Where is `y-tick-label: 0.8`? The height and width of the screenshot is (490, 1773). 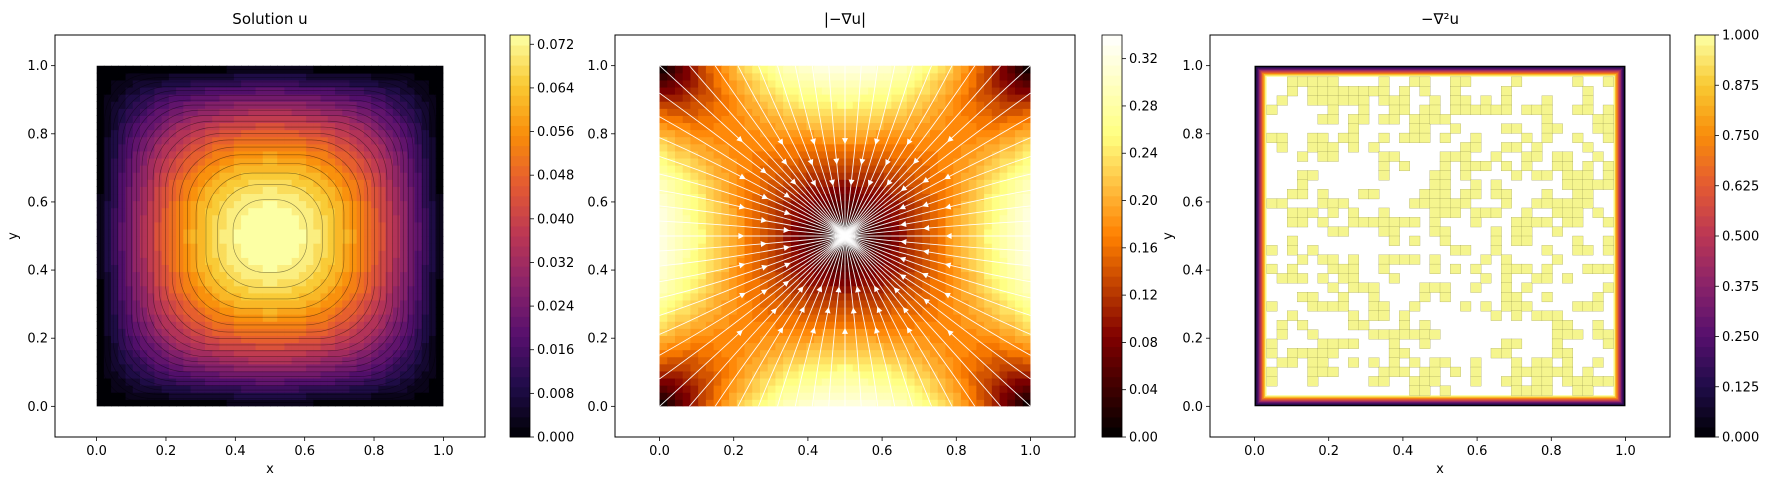
y-tick-label: 0.8 is located at coordinates (37, 134).